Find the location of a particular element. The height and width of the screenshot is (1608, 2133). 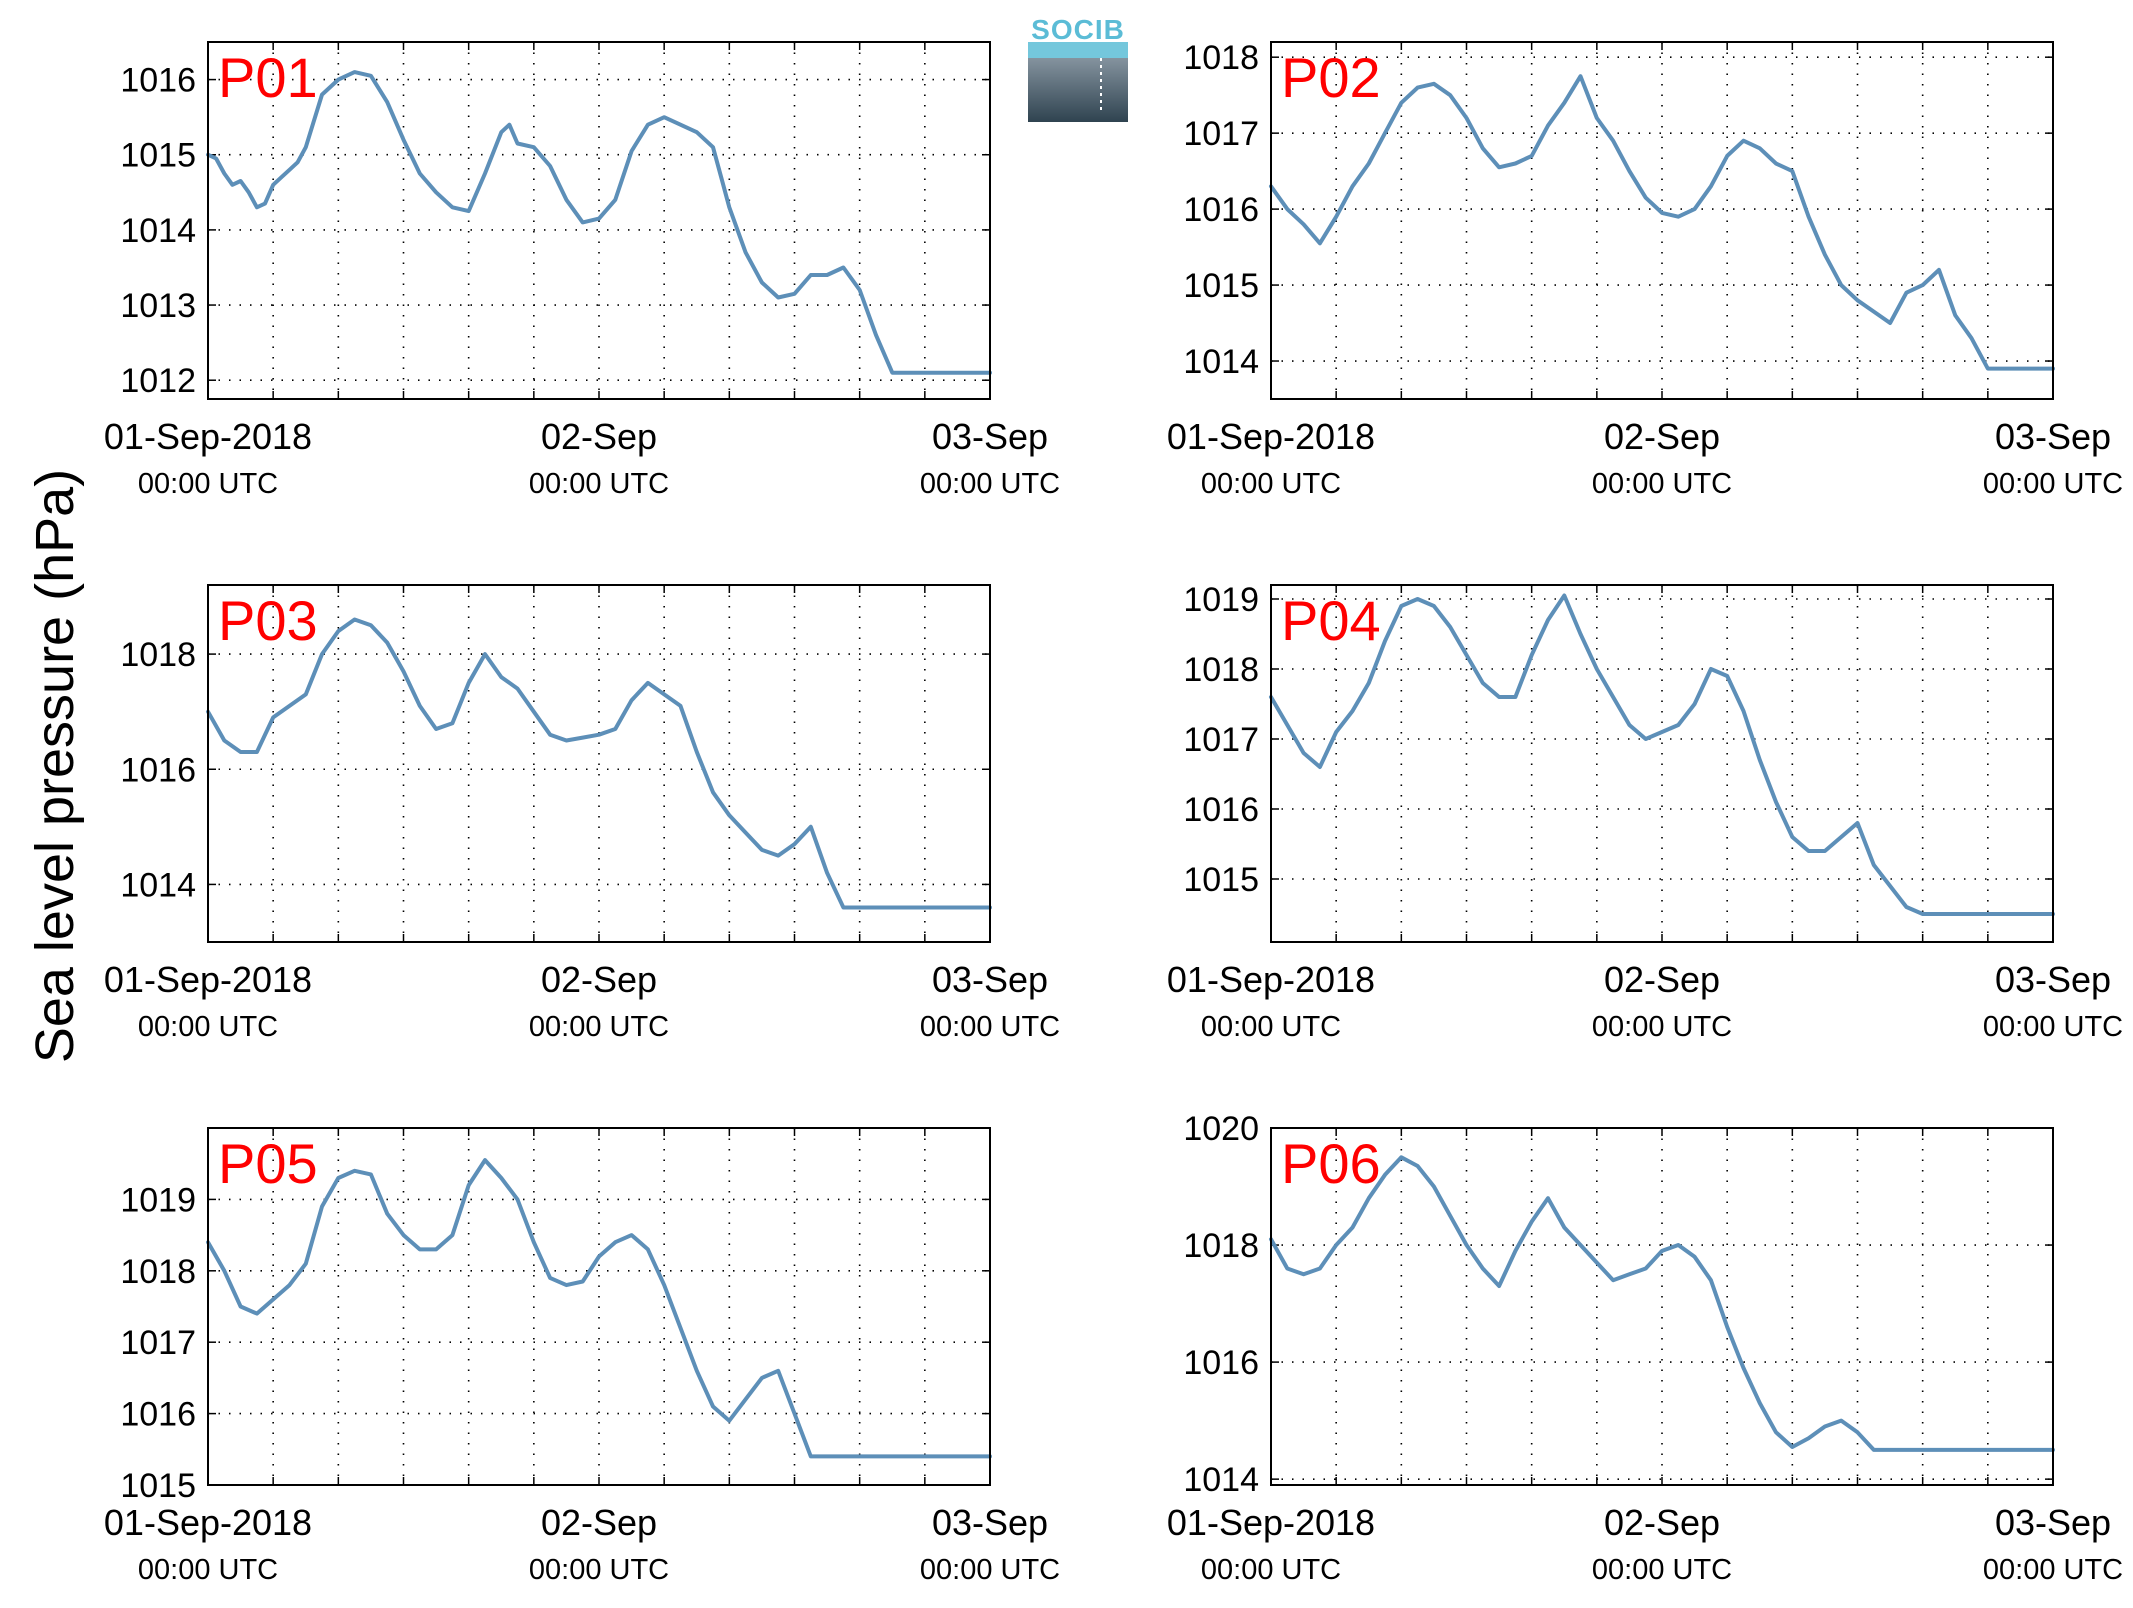

series-line-p01 is located at coordinates (599, 222).